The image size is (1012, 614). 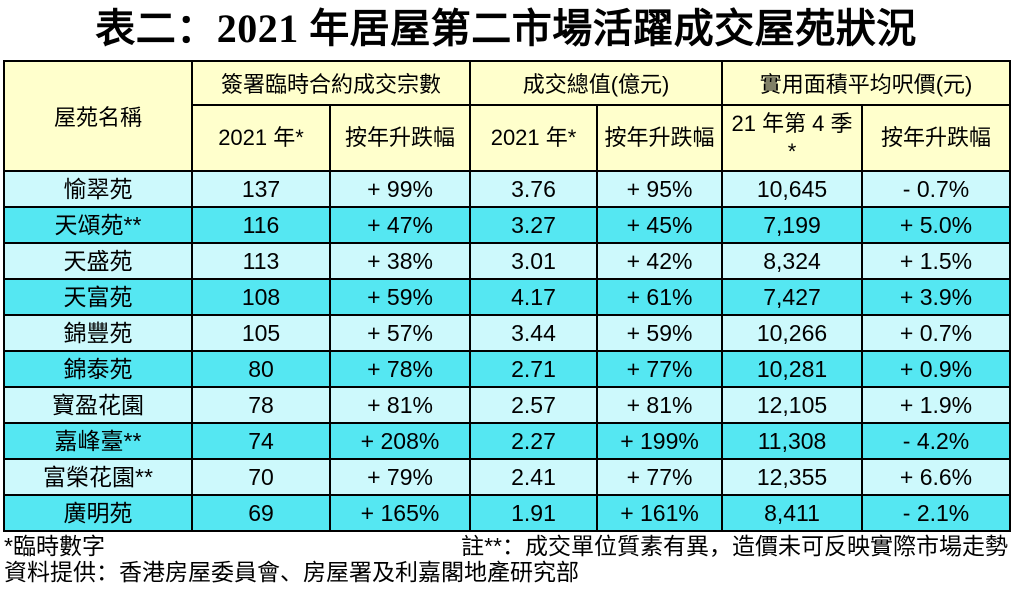 I want to click on table-row: 嘉峰臺** 74 + 208% 2.27 + 199% 11,308- 4.2%, so click(x=507, y=441).